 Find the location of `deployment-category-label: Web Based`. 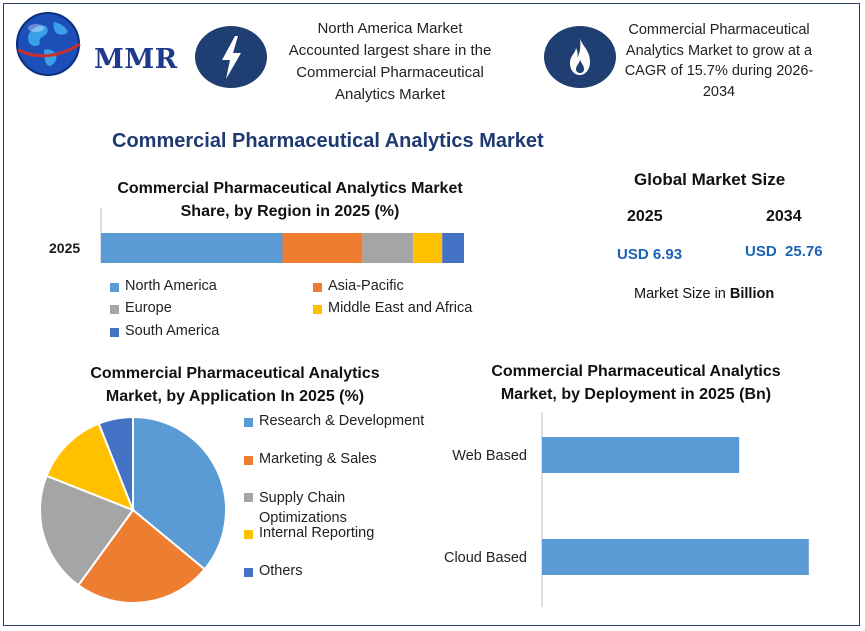

deployment-category-label: Web Based is located at coordinates (489, 456).